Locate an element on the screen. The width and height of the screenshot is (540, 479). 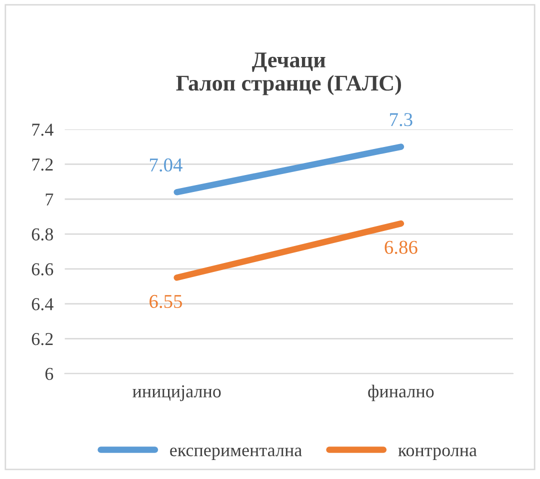
data-label: 7.04 is located at coordinates (166, 165).